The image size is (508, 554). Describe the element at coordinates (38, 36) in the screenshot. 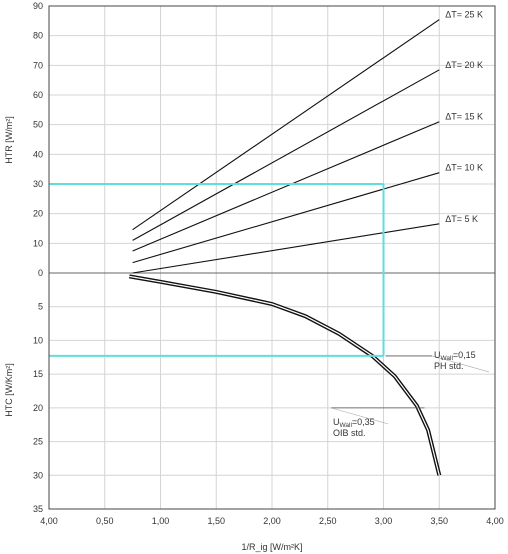

I see `y-tick-label-htr: 80` at that location.